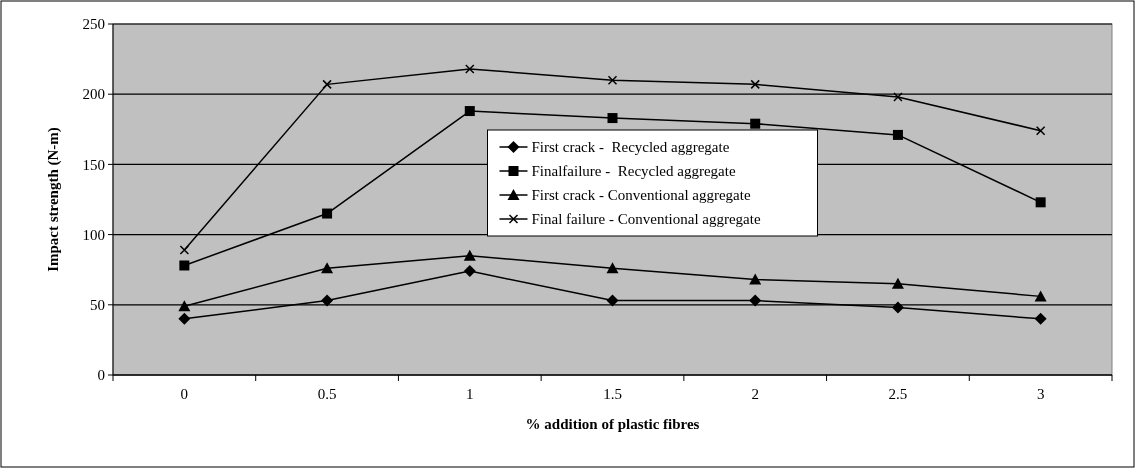  I want to click on x-axis-title: % addition of plastic fibres, so click(612, 424).